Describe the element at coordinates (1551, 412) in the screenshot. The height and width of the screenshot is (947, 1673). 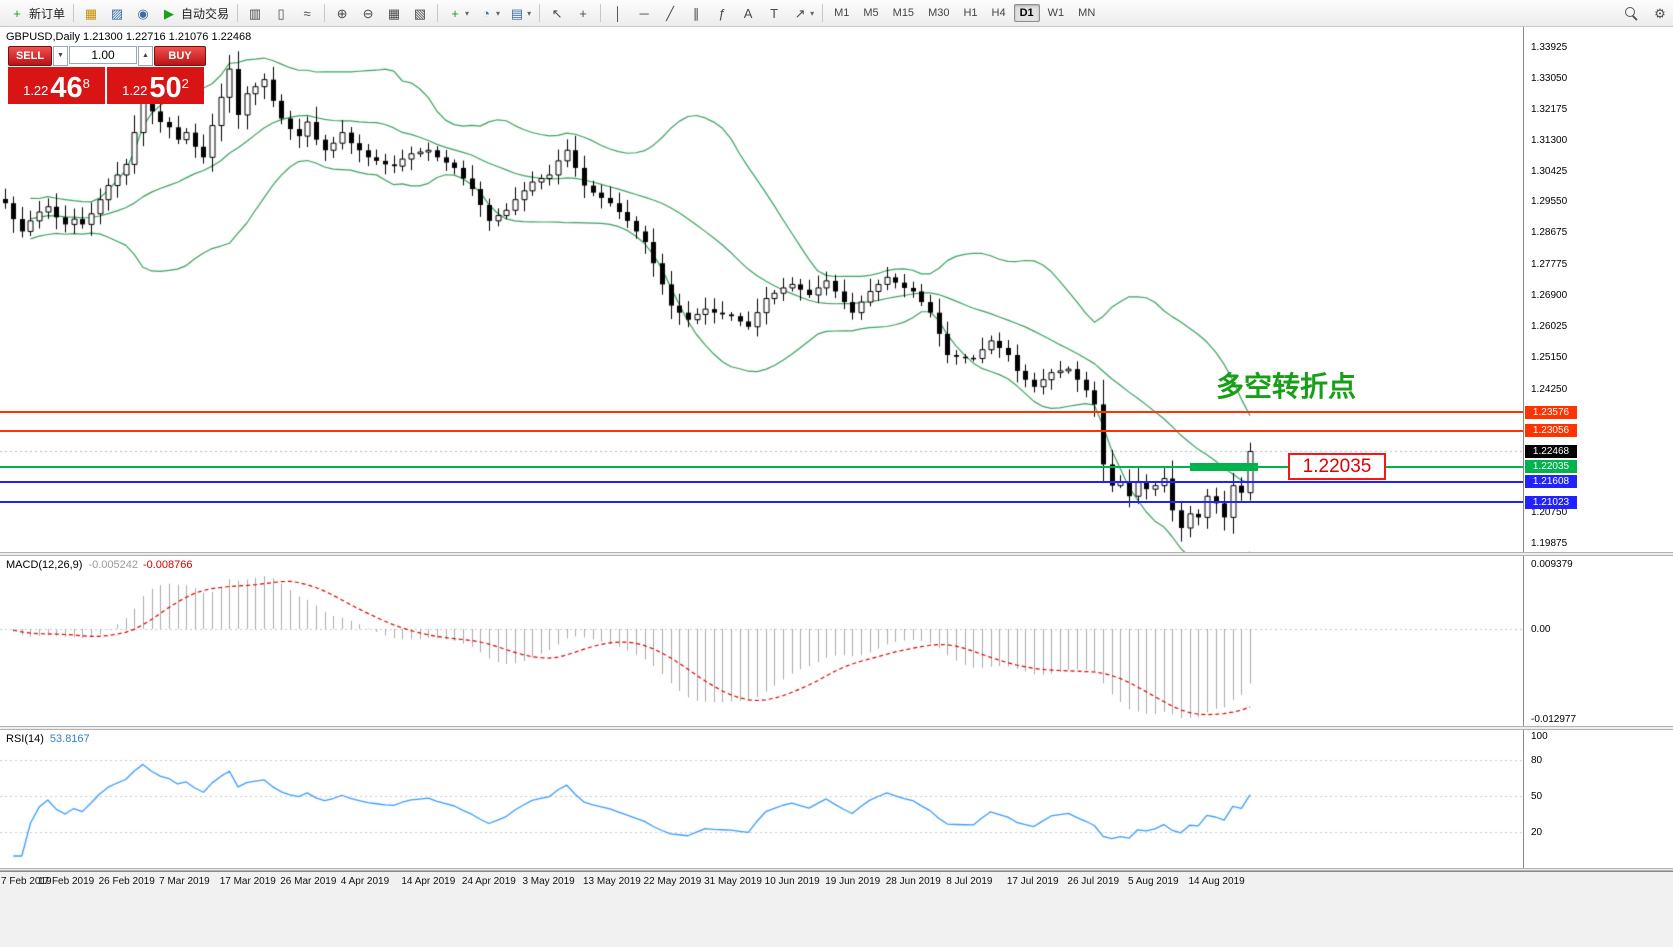
I see `hline-price-label: 1.23576` at that location.